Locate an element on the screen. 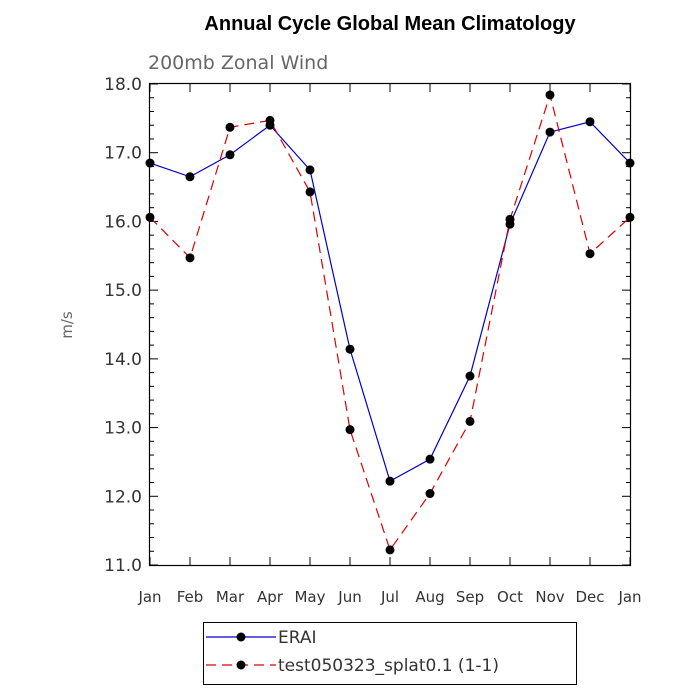  x-tick-label: Aug is located at coordinates (429, 597).